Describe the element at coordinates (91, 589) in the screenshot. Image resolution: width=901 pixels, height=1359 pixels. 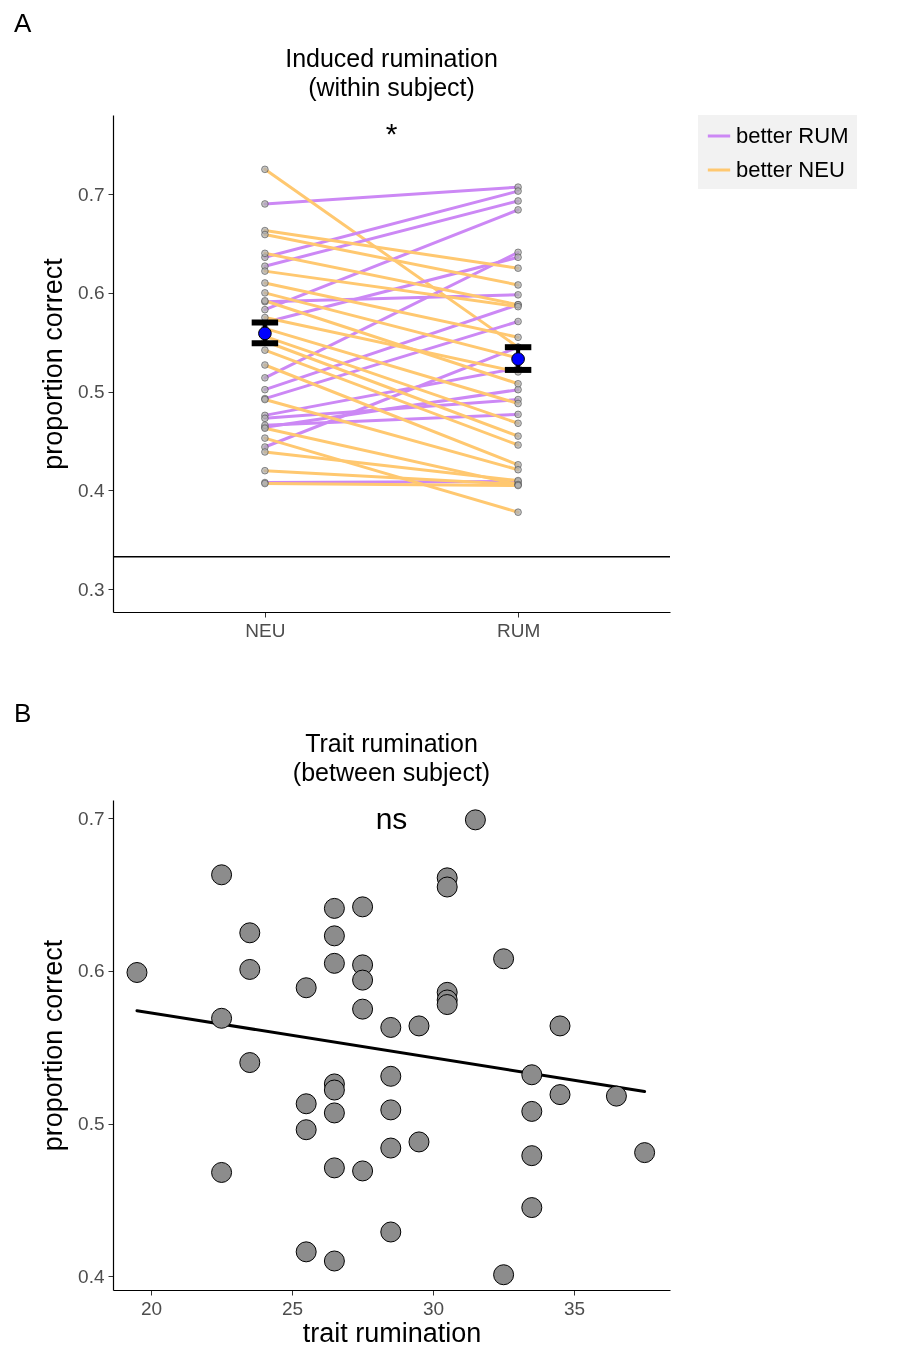
I see `y-tick-label: 0.3` at that location.